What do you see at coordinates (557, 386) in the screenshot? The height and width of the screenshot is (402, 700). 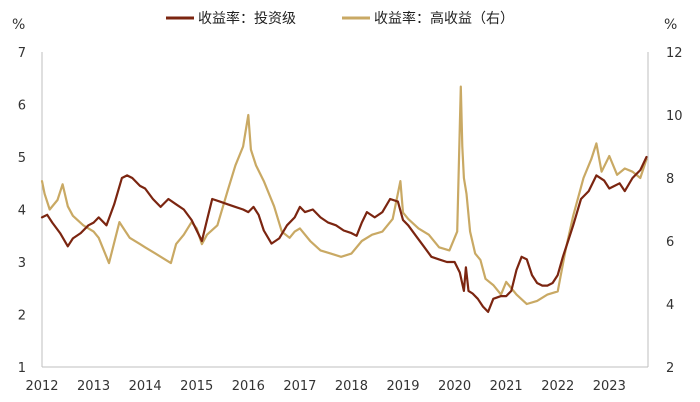 I see `x-tick-label: 2022` at bounding box center [557, 386].